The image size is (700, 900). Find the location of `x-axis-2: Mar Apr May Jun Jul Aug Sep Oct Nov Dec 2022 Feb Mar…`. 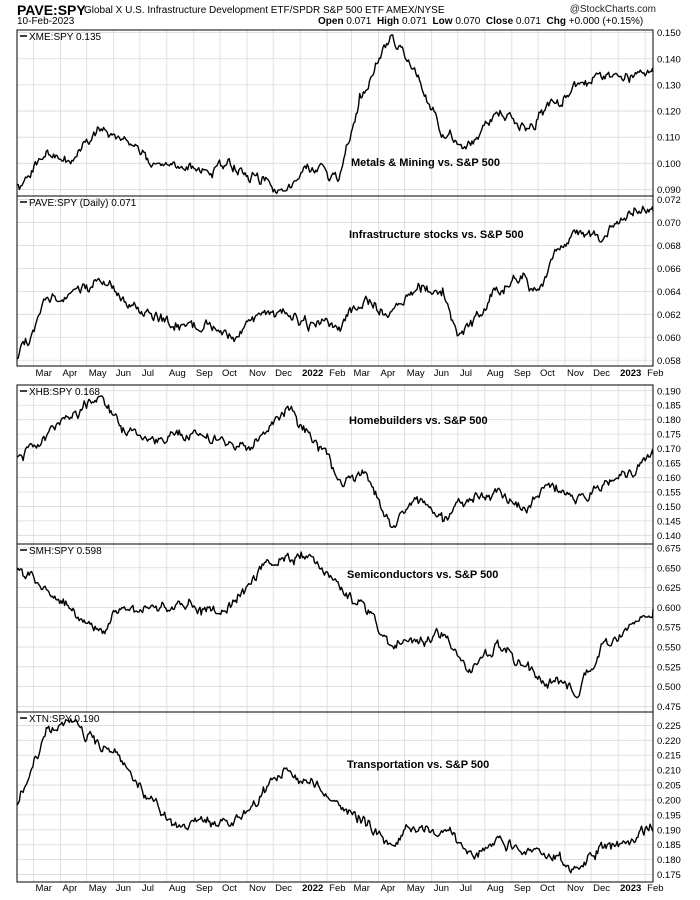

x-axis-2: Mar Apr May Jun Jul Aug Sep Oct Nov Dec 2022 Feb Mar… is located at coordinates (350, 888).